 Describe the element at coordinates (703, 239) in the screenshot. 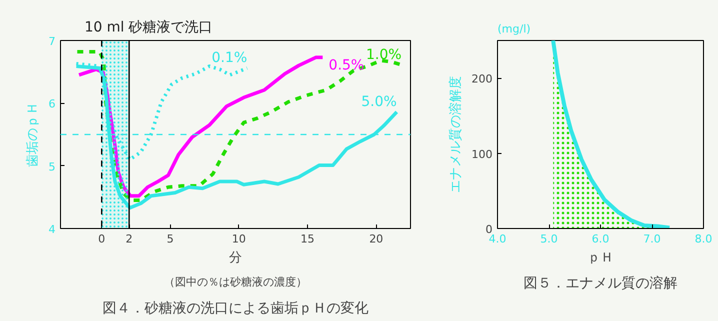

I see `x-tick-label: 8.0` at that location.